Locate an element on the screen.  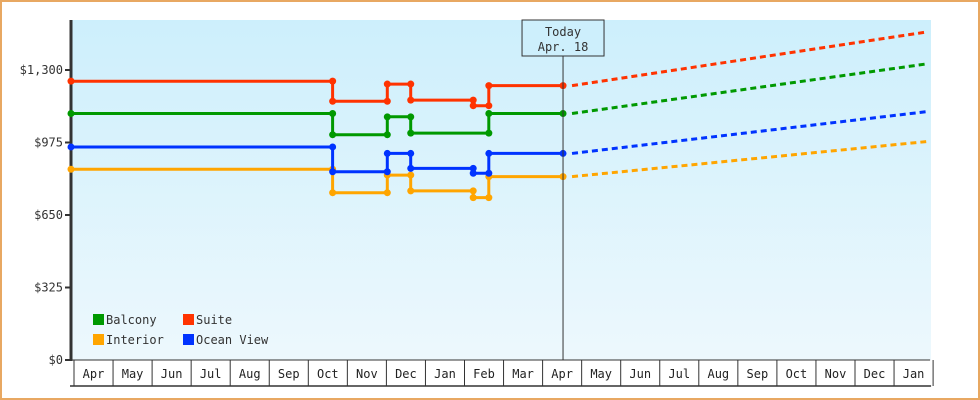
y-tick-label: $325 is located at coordinates (48, 288).